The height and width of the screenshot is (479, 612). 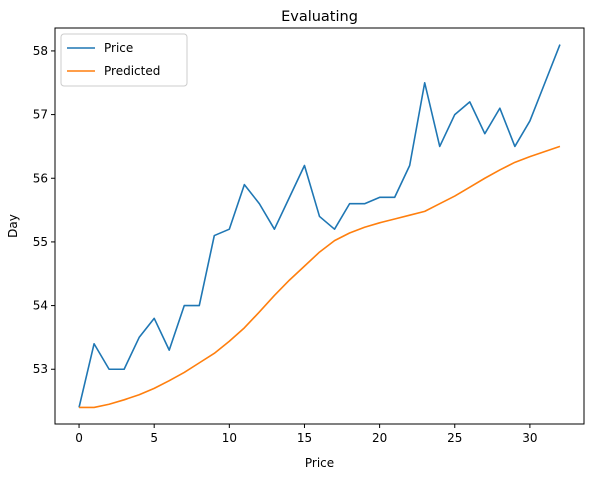 I want to click on legend: Price Predicted, so click(x=124, y=60).